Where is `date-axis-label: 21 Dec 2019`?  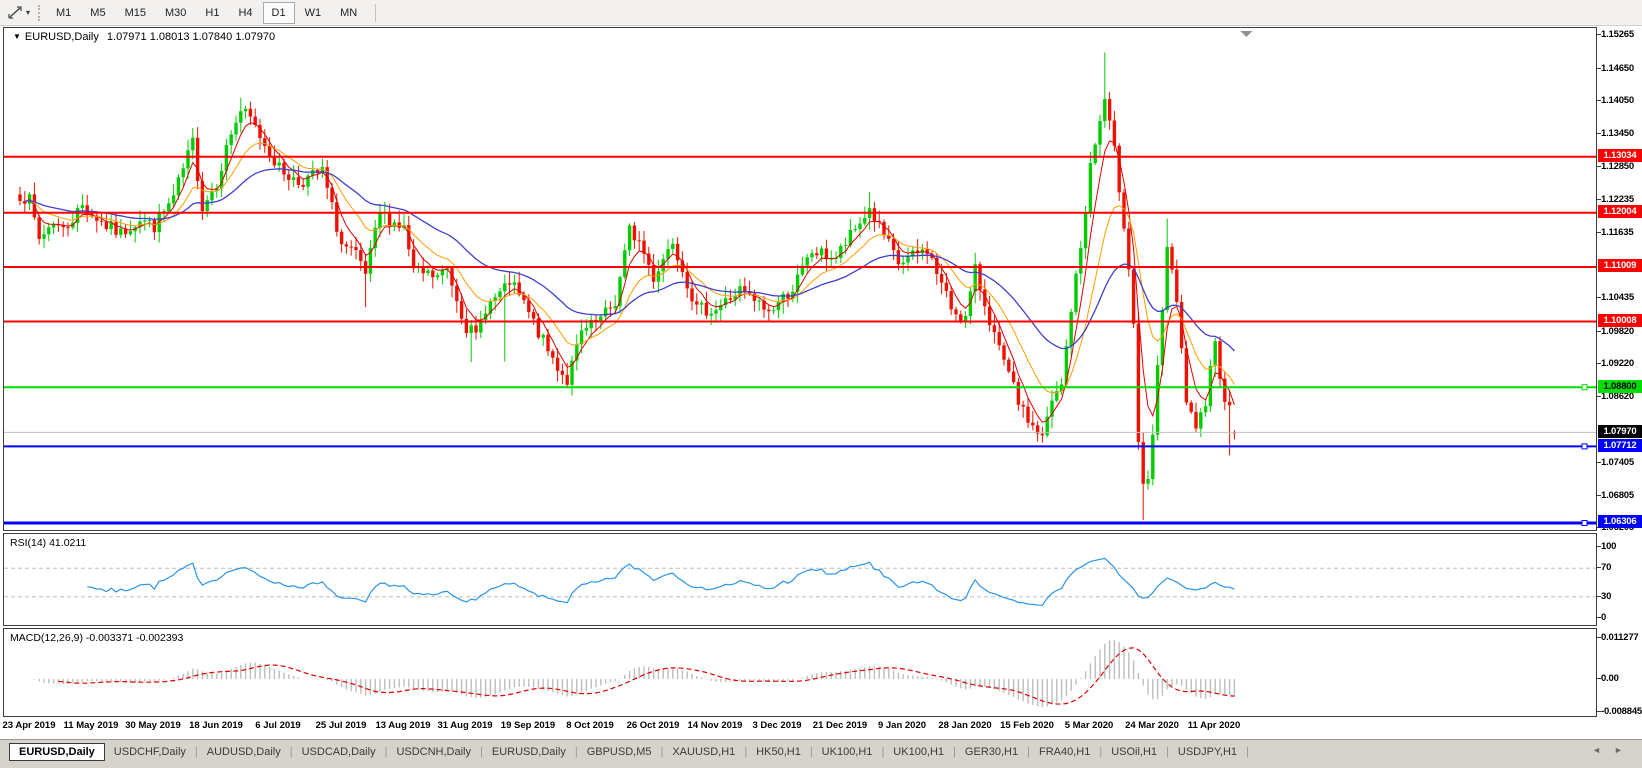
date-axis-label: 21 Dec 2019 is located at coordinates (840, 725).